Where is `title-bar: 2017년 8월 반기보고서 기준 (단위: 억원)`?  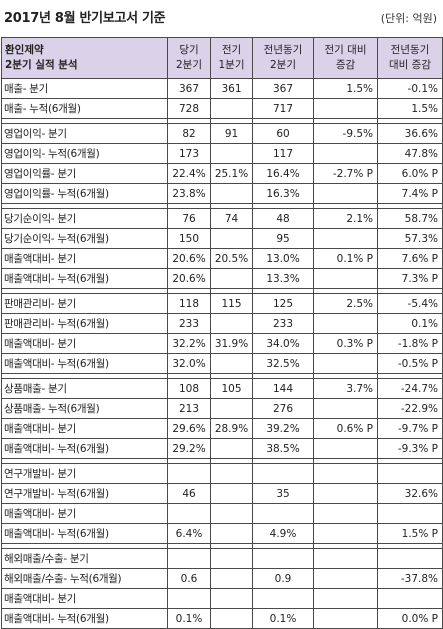 title-bar: 2017년 8월 반기보고서 기준 (단위: 억원) is located at coordinates (221, 18).